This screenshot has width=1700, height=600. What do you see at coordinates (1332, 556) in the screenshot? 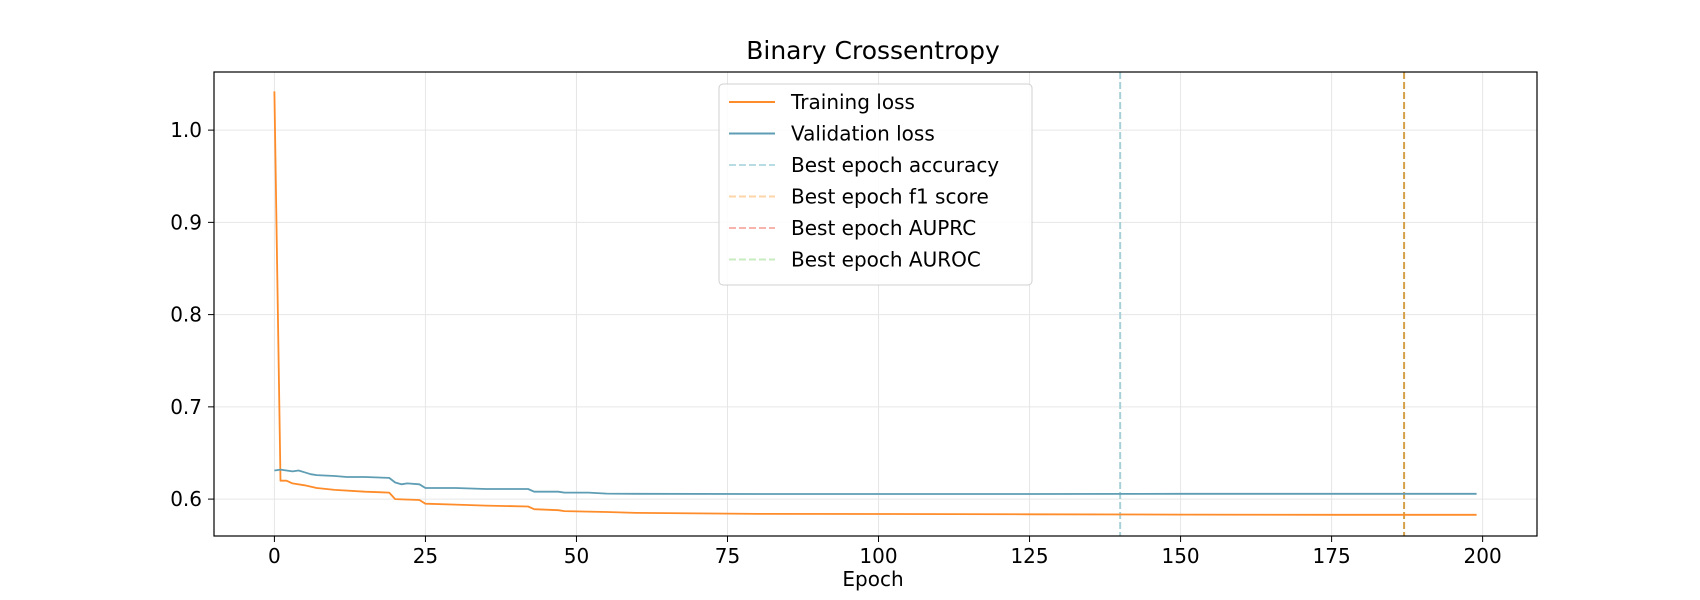
I see `x-tick-label: 175` at bounding box center [1332, 556].